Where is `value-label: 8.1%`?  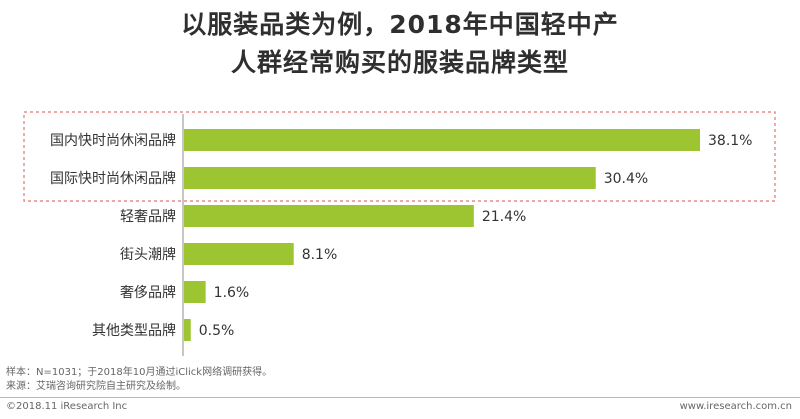 value-label: 8.1% is located at coordinates (320, 255).